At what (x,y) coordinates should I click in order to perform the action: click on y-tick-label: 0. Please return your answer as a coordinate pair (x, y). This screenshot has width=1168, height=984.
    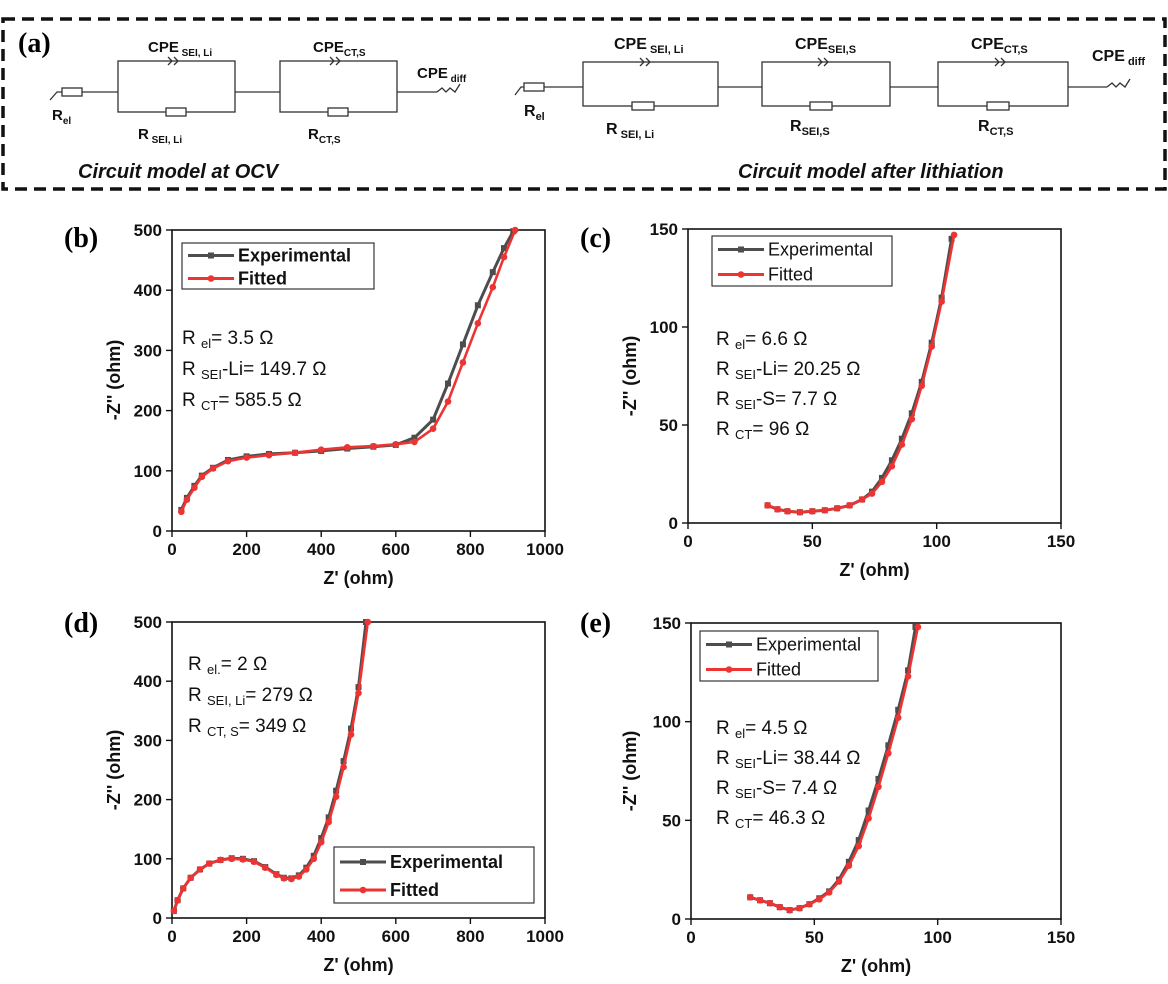
    Looking at the image, I should click on (676, 919).